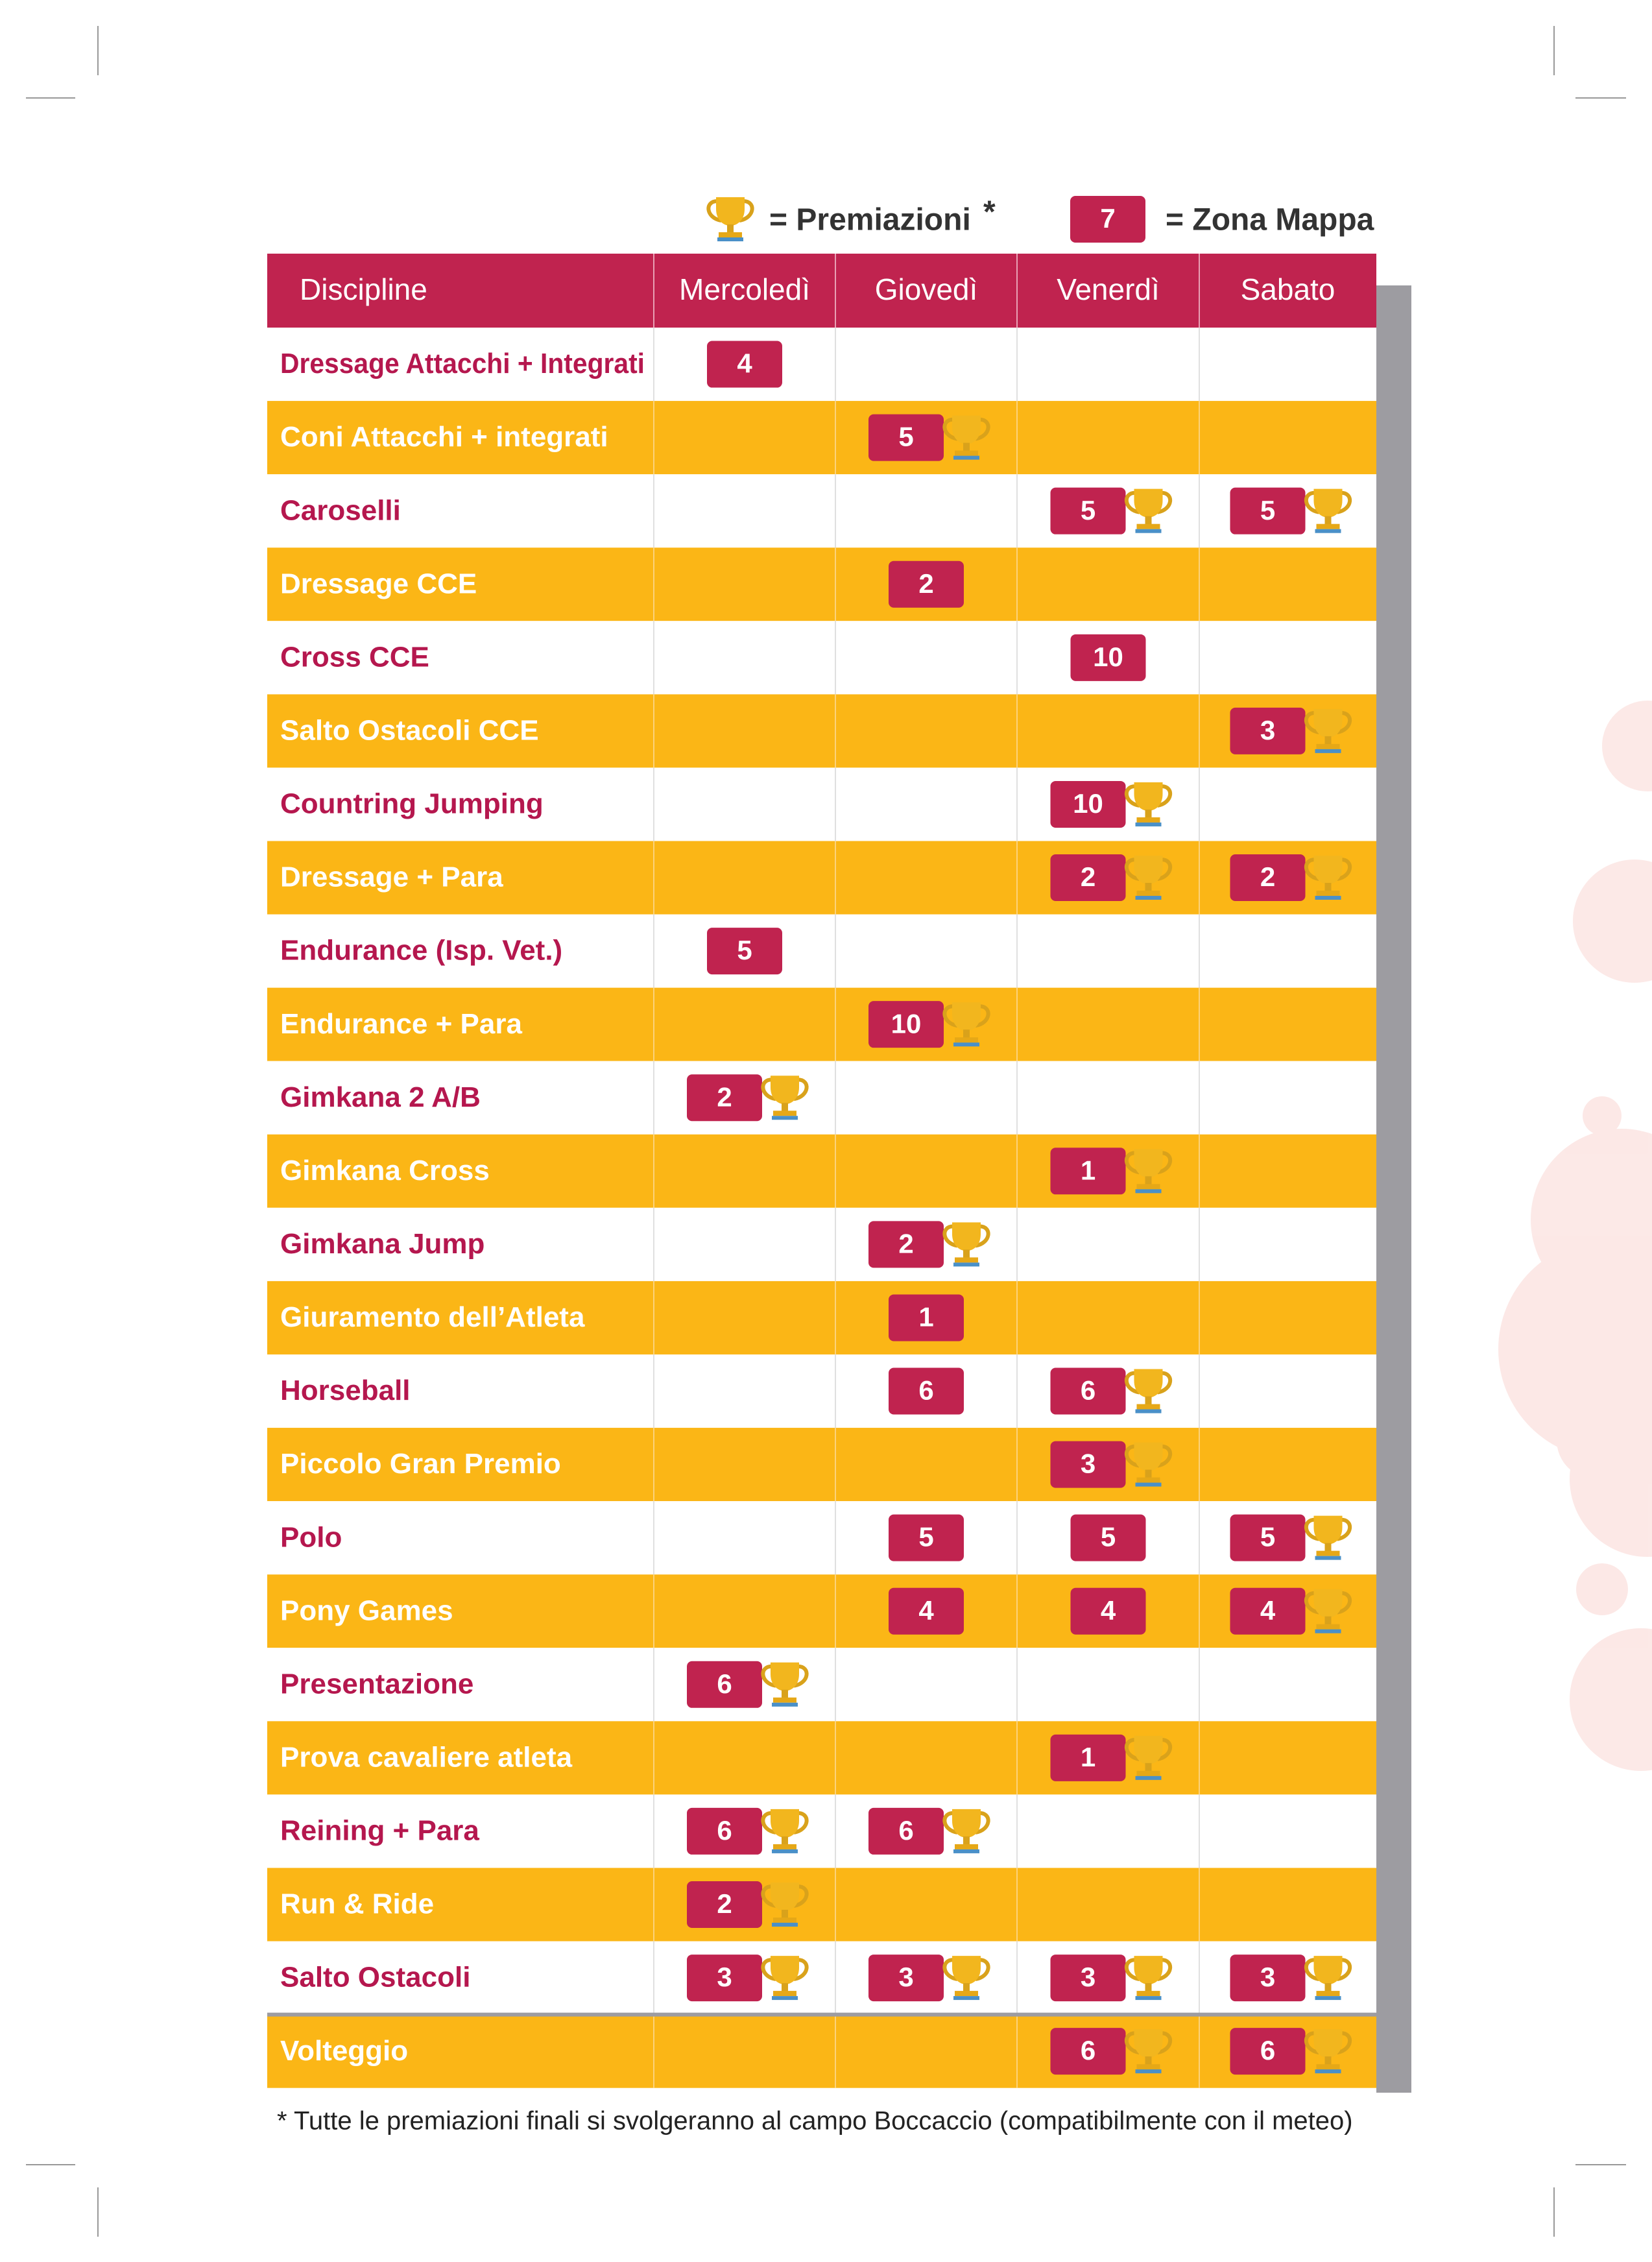 The width and height of the screenshot is (1652, 2262). I want to click on column-header: Mercoledì, so click(744, 289).